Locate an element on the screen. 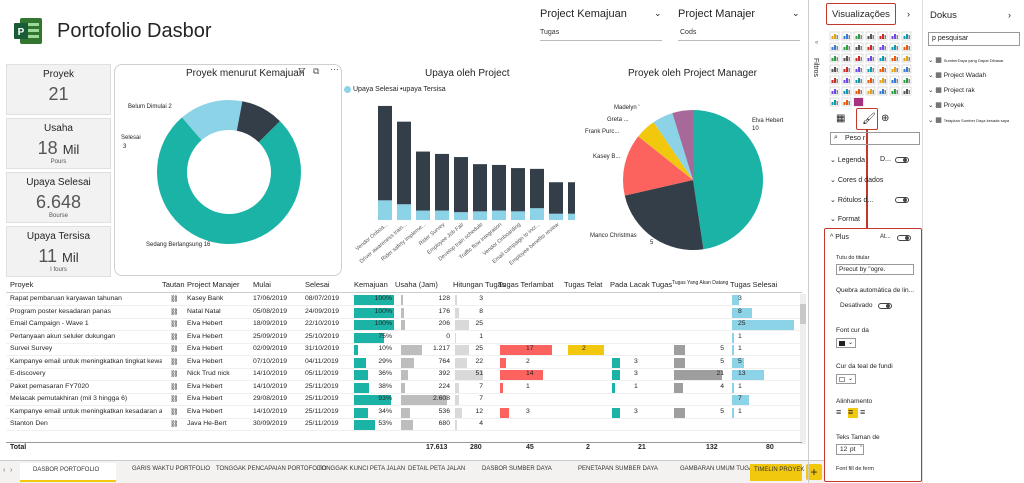  rotulos-toggle is located at coordinates (902, 200).